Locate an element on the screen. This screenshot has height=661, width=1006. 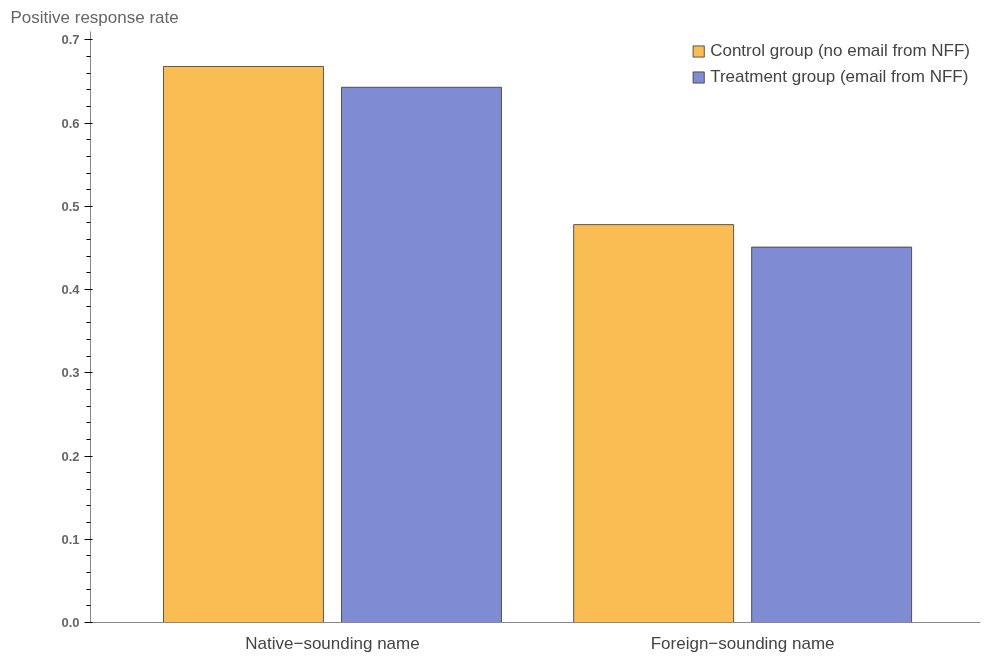
y-tick-label: 0.6 is located at coordinates (70, 123).